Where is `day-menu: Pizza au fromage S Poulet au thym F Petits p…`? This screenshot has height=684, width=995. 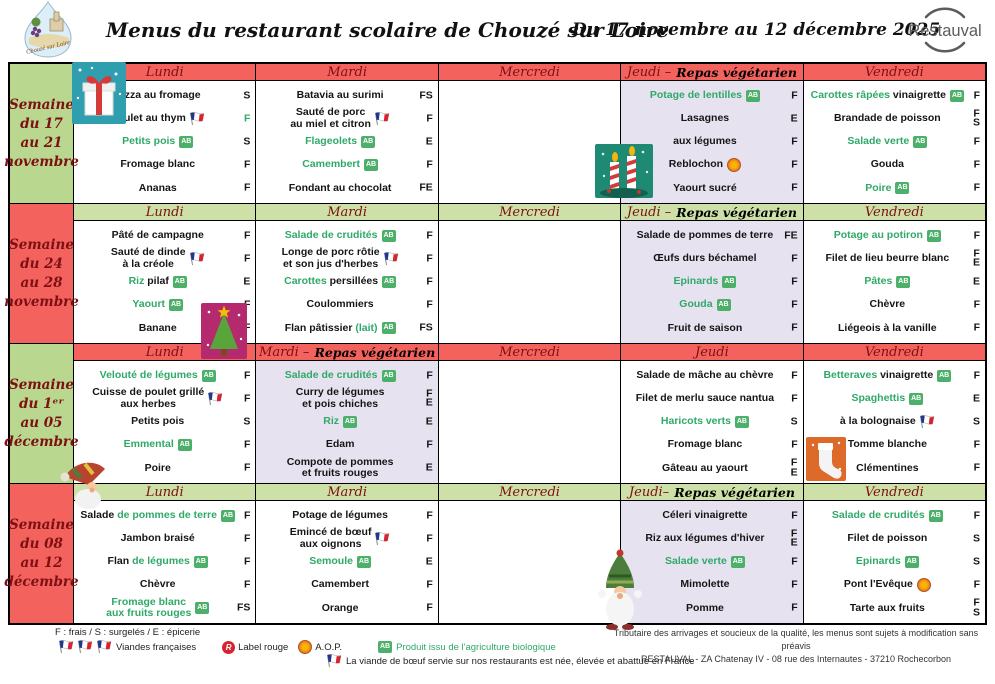
day-menu: Pizza au fromage S Poulet au thym F Petits p… is located at coordinates (164, 142).